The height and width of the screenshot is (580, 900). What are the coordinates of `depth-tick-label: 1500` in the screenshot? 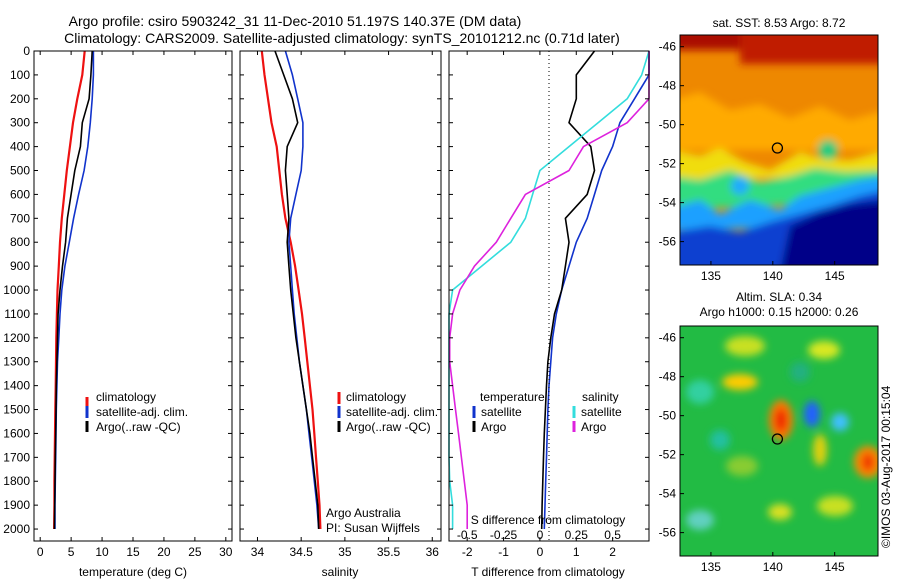 It's located at (16, 410).